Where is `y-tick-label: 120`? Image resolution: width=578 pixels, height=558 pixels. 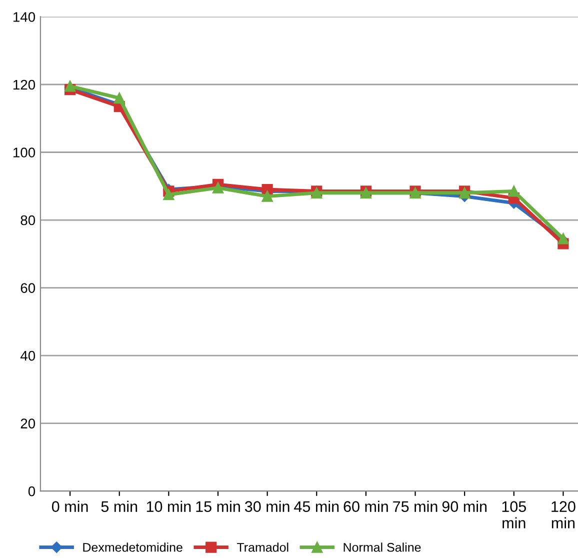
y-tick-label: 120 is located at coordinates (24, 85).